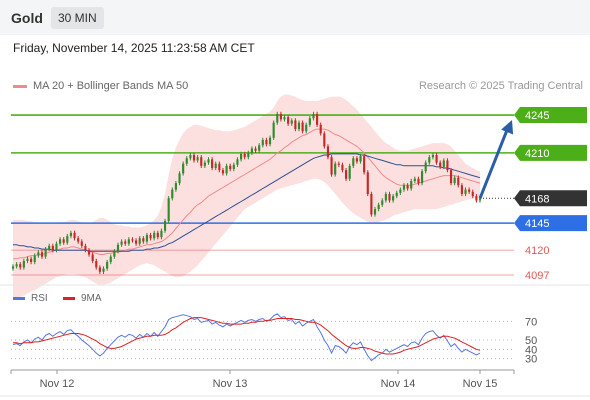 This screenshot has width=590, height=400. Describe the element at coordinates (69, 298) in the screenshot. I see `rsi-ma-swatch` at that location.